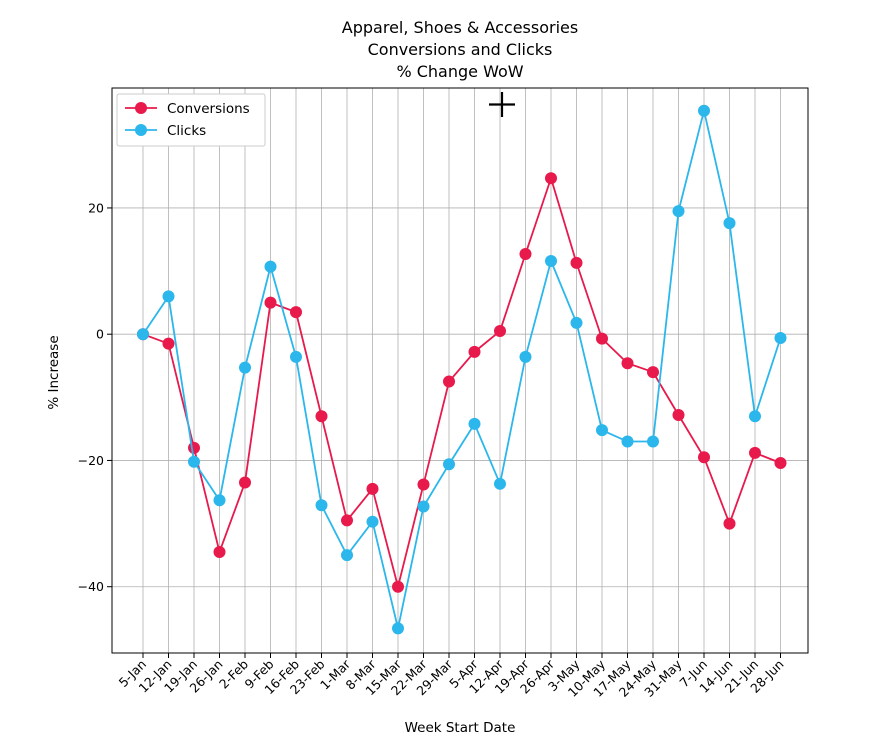 The image size is (893, 743). What do you see at coordinates (91, 586) in the screenshot?
I see `y-tick-label: −40` at bounding box center [91, 586].